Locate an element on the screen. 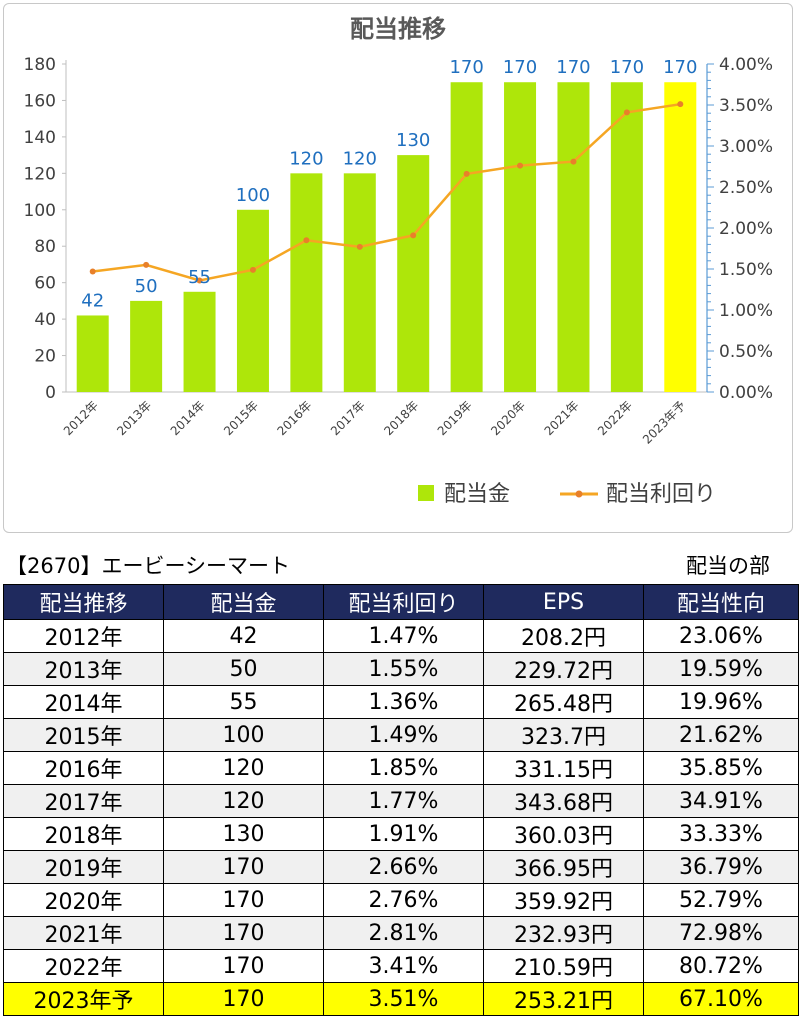  table-cell: 35.85% is located at coordinates (721, 768).